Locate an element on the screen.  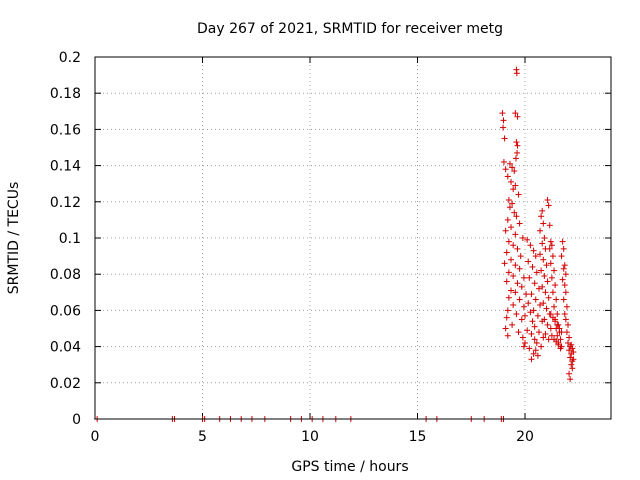
x-tick-label: 20 is located at coordinates (525, 437).